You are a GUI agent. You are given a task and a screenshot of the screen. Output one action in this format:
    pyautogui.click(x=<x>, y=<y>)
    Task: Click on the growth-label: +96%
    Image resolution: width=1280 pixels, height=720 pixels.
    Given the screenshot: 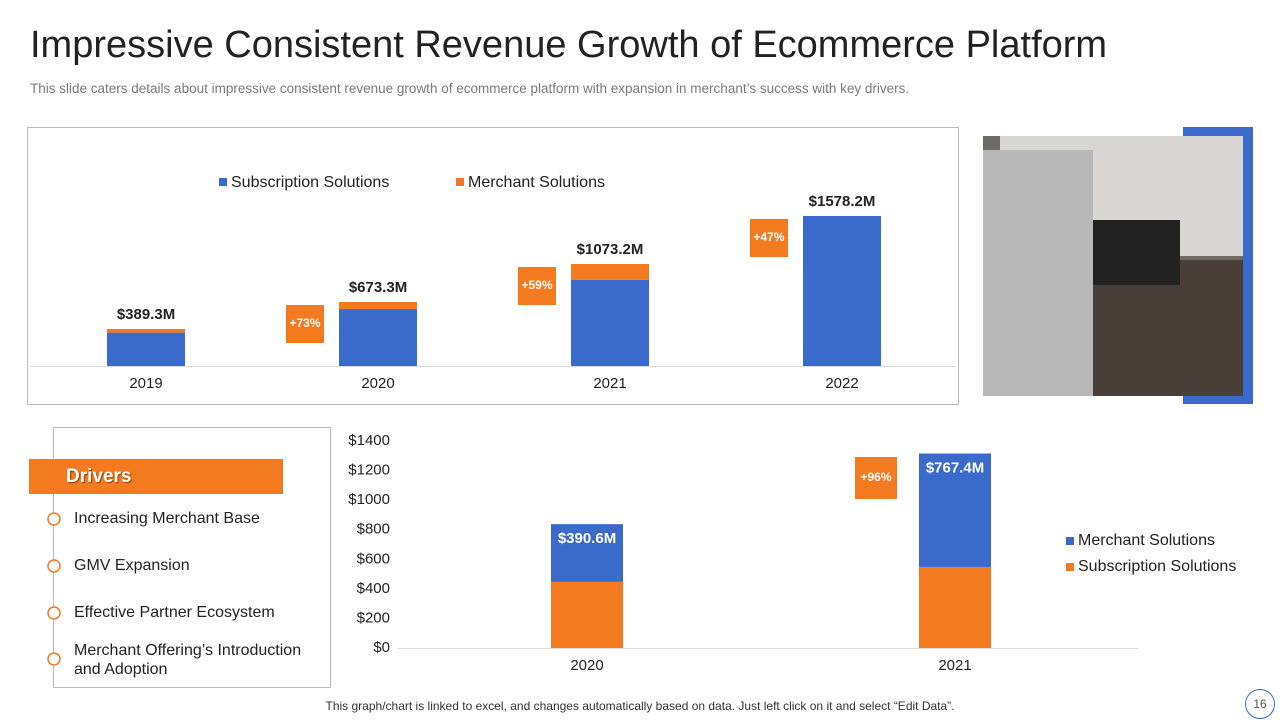 What is the action you would take?
    pyautogui.click(x=875, y=477)
    